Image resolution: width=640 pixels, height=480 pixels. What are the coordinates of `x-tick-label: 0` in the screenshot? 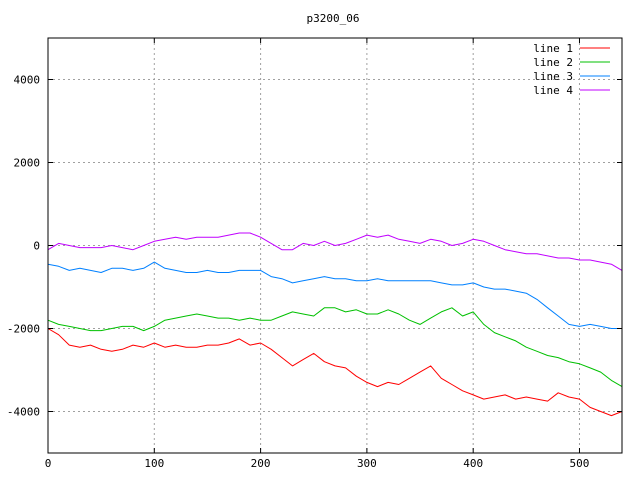 It's located at (48, 463).